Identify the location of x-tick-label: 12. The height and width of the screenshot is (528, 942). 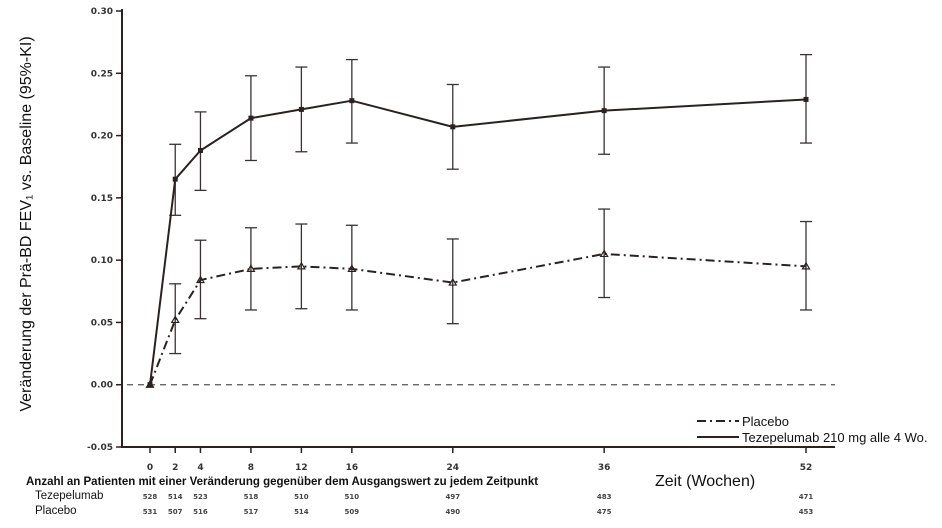
(301, 468).